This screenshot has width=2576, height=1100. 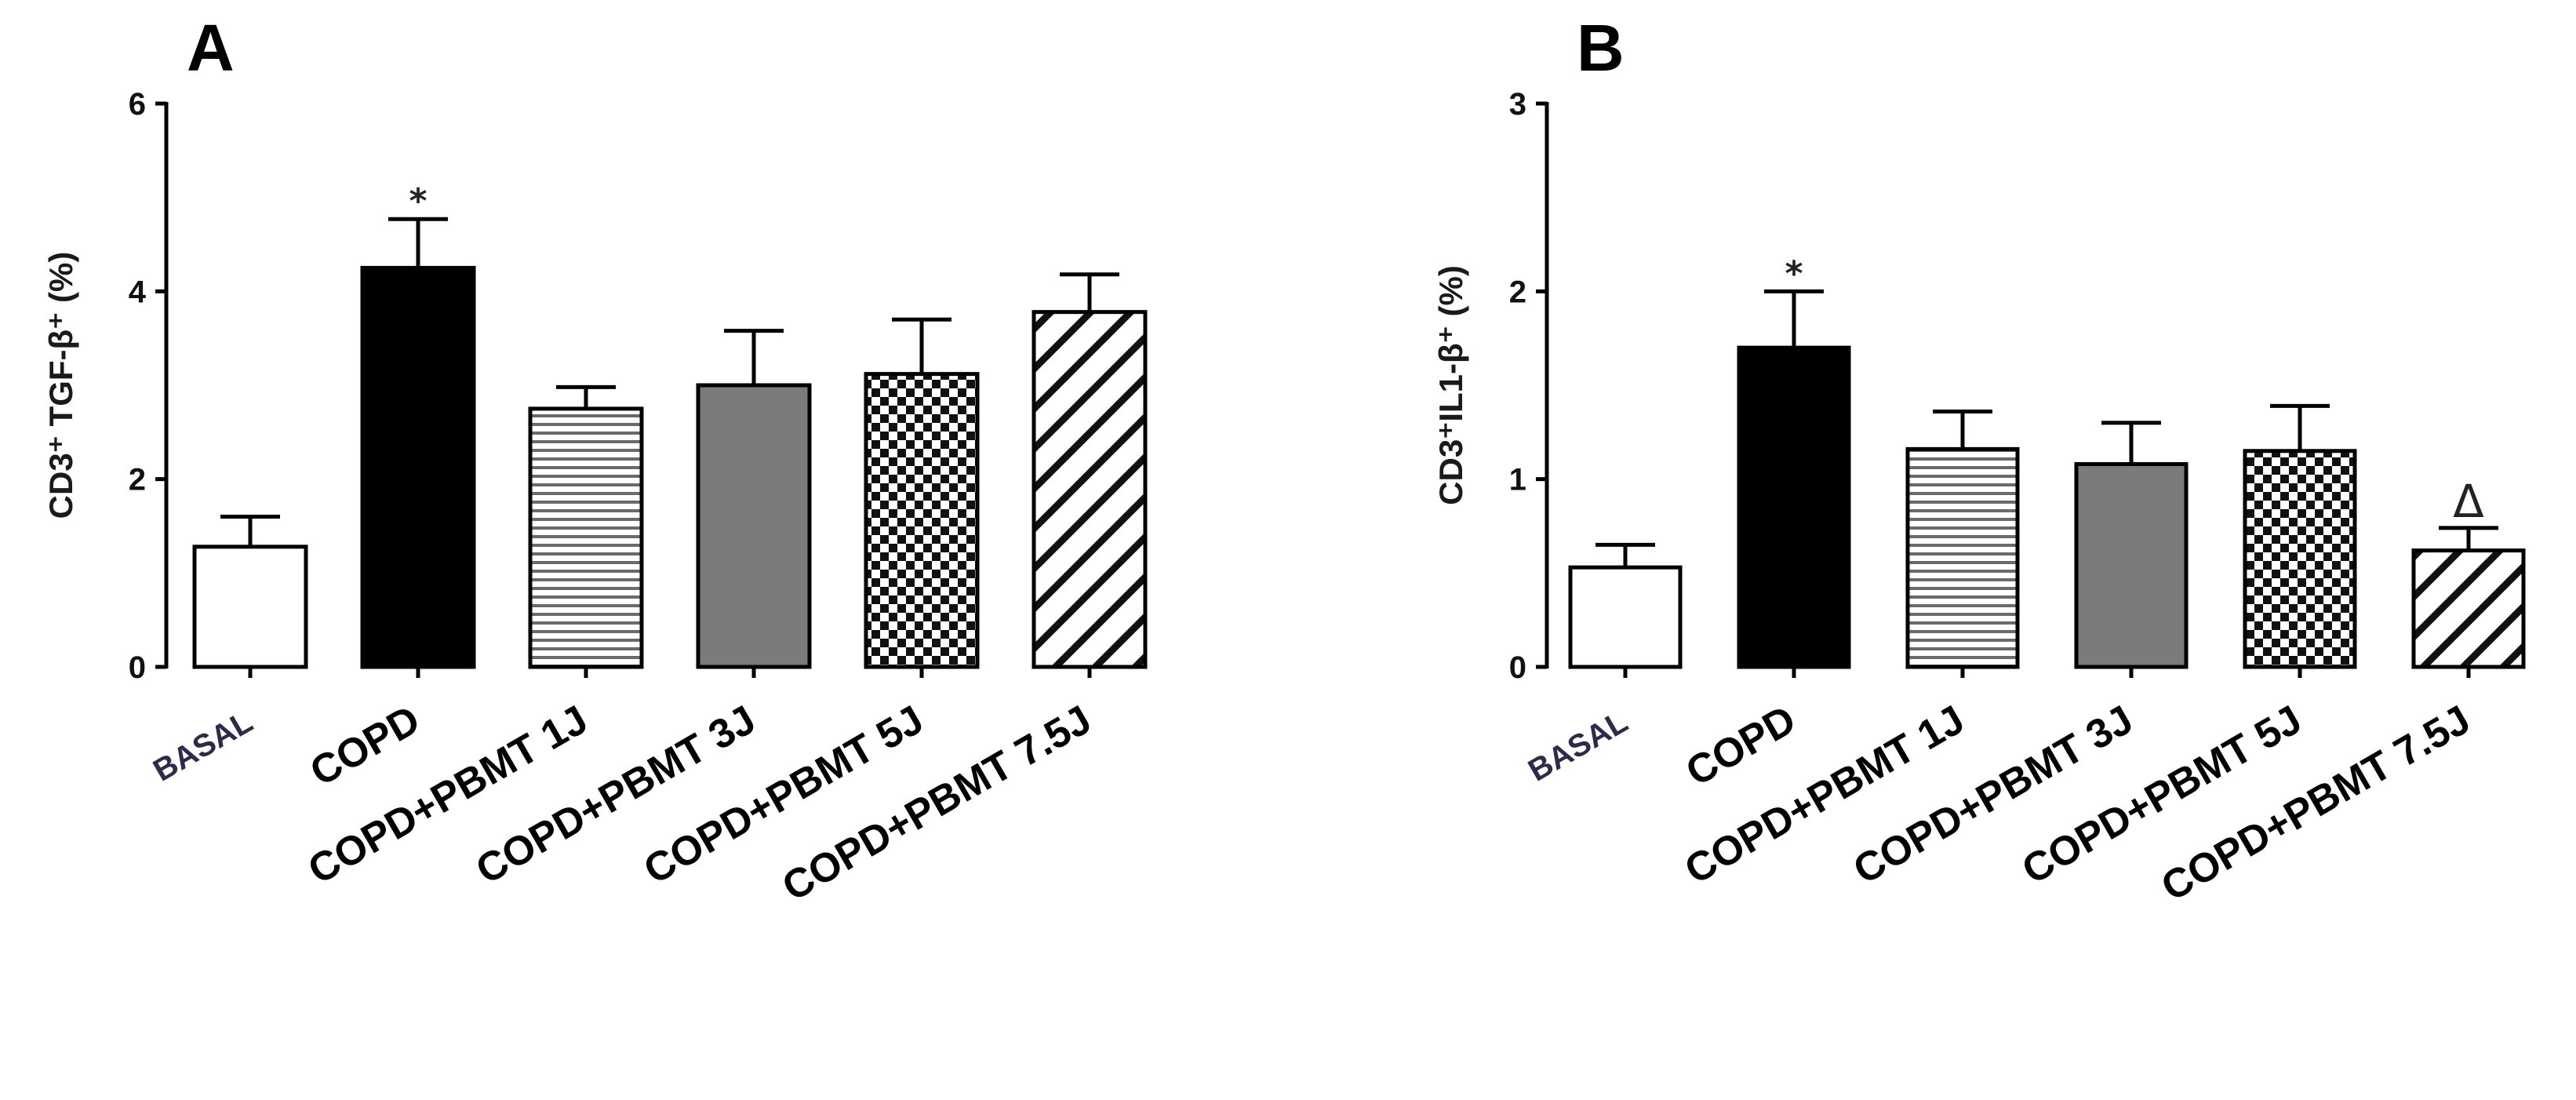 What do you see at coordinates (2161, 795) in the screenshot?
I see `chart-b-category-label-4: COPD+PBMT 5J` at bounding box center [2161, 795].